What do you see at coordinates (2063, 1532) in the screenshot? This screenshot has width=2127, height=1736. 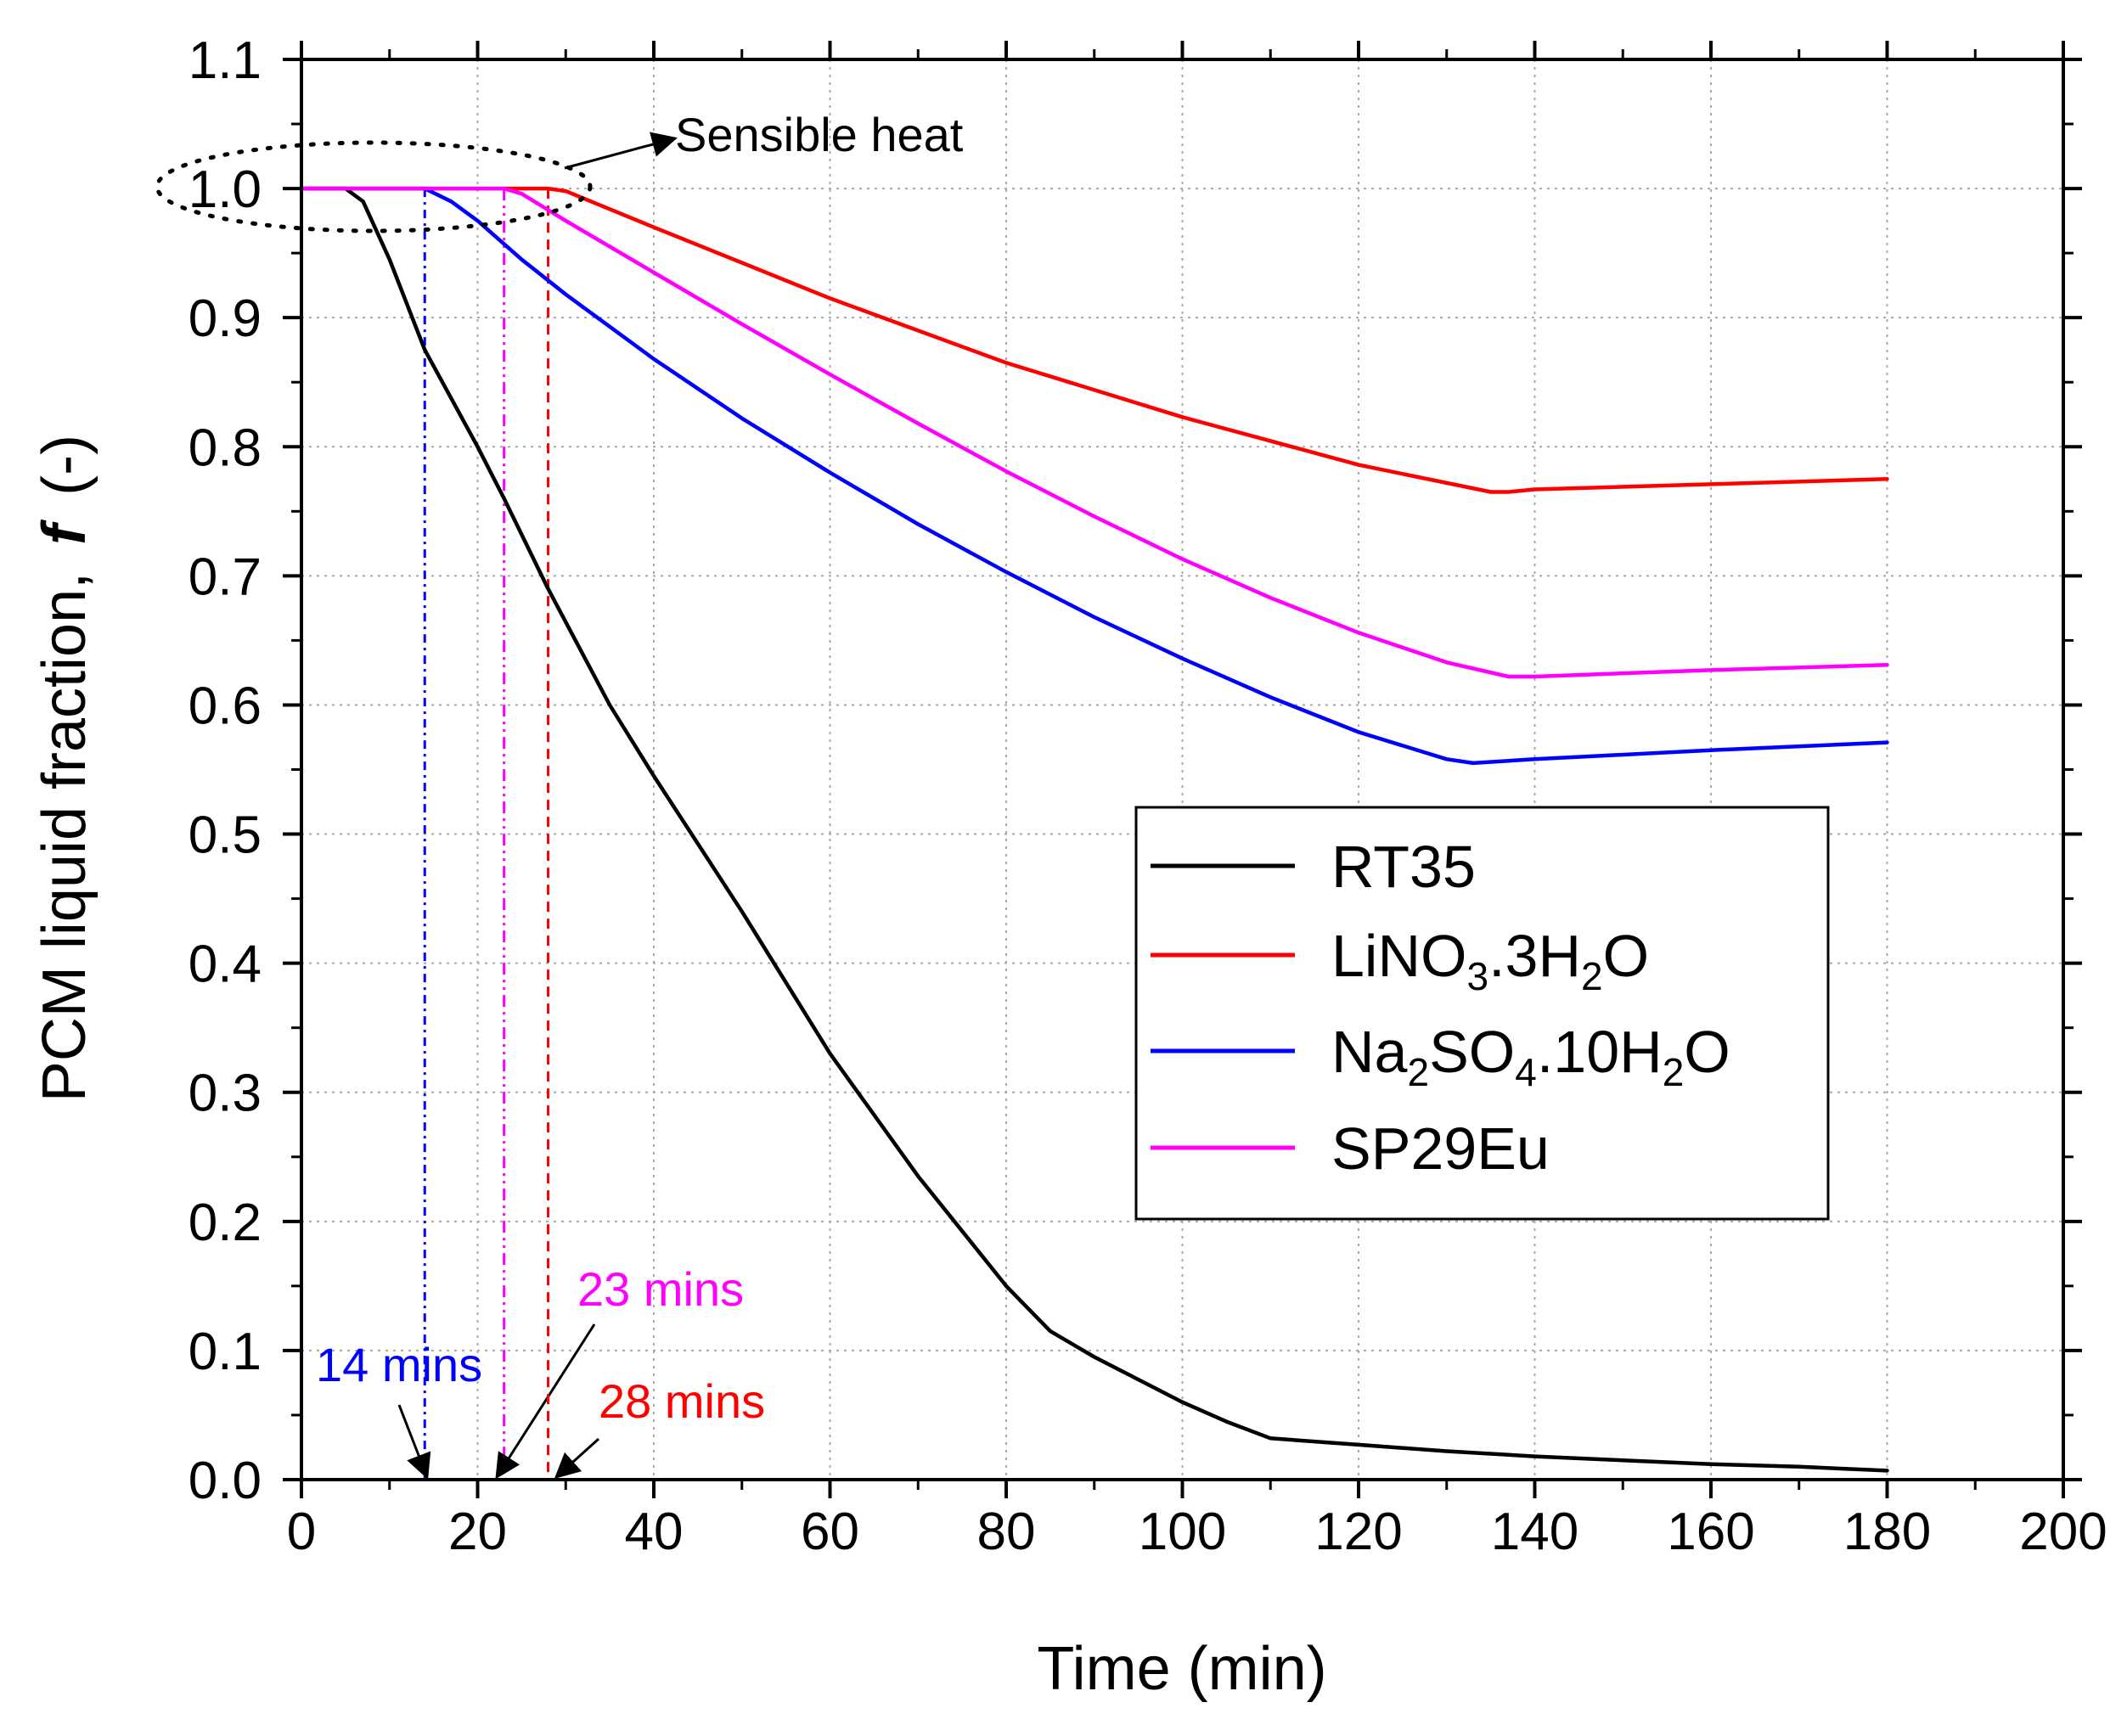 I see `x-tick-label: 200` at bounding box center [2063, 1532].